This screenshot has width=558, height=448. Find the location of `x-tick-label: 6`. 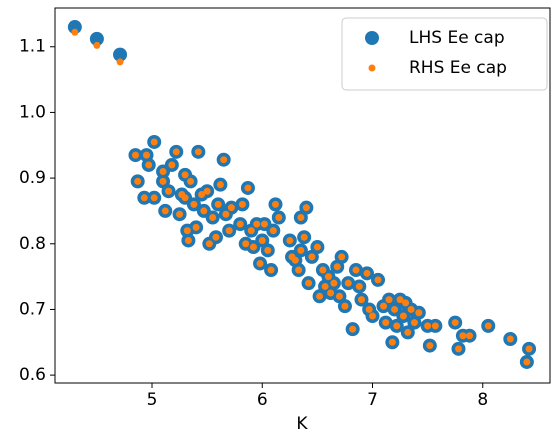

x-tick-label: 6 is located at coordinates (262, 400).